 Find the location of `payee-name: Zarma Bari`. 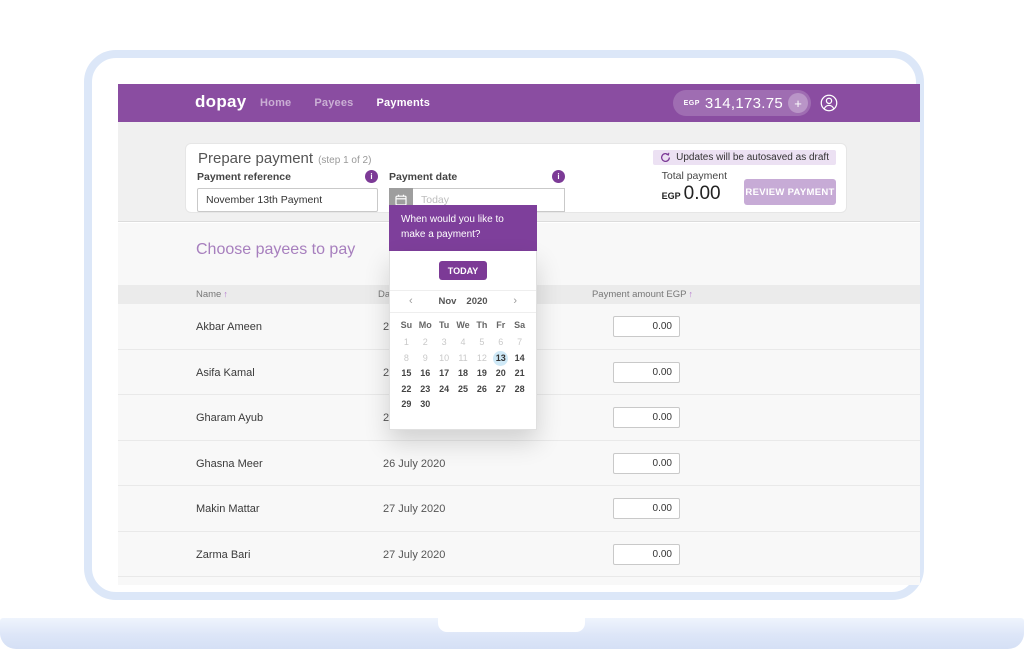

payee-name: Zarma Bari is located at coordinates (223, 554).